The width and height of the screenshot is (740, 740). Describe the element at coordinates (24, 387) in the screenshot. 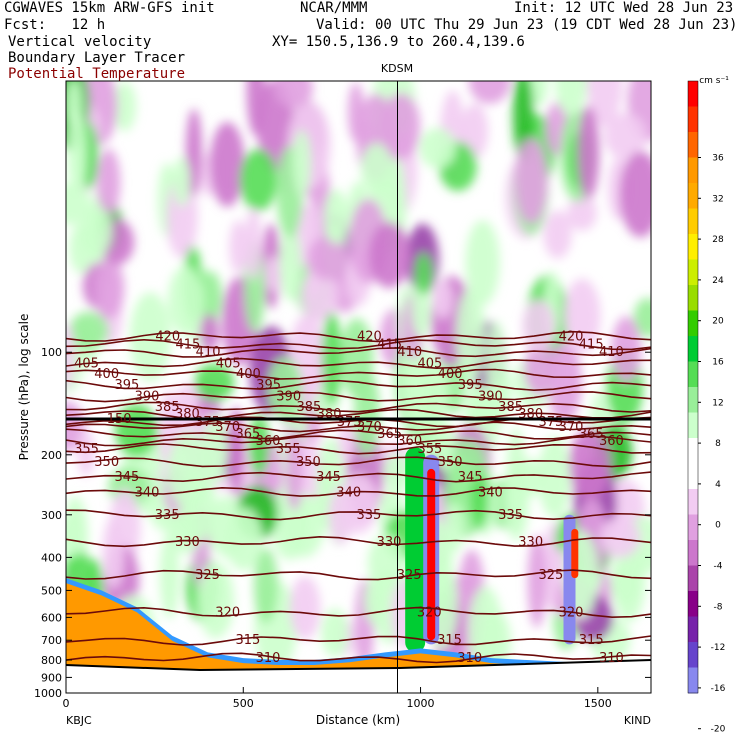

I see `y-axis-title: Pressure (hPa), log scale` at that location.